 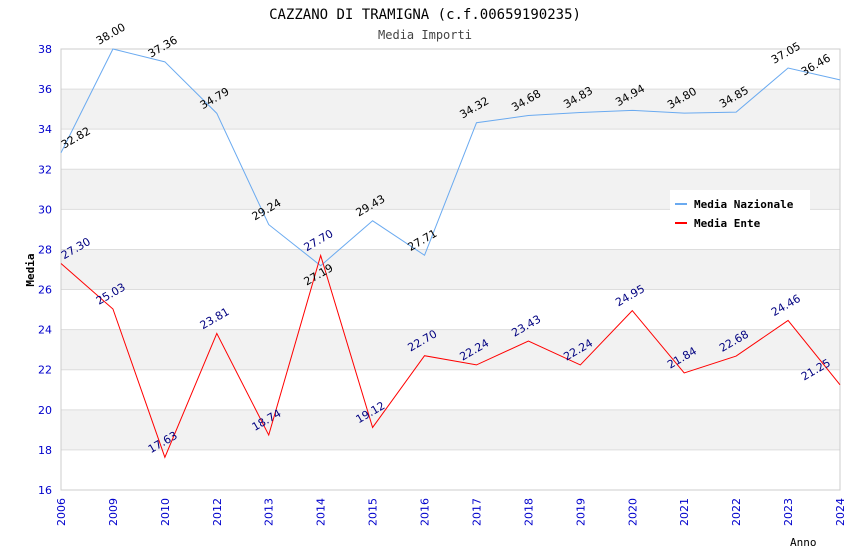 What do you see at coordinates (113, 512) in the screenshot?
I see `x-tick-label: 2009` at bounding box center [113, 512].